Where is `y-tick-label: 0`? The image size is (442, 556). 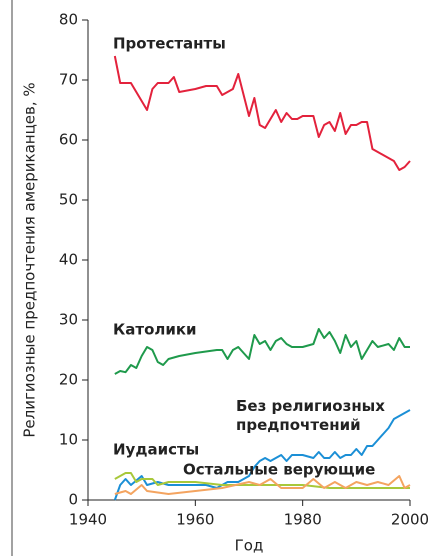
y-tick-label: 0 is located at coordinates (73, 500).